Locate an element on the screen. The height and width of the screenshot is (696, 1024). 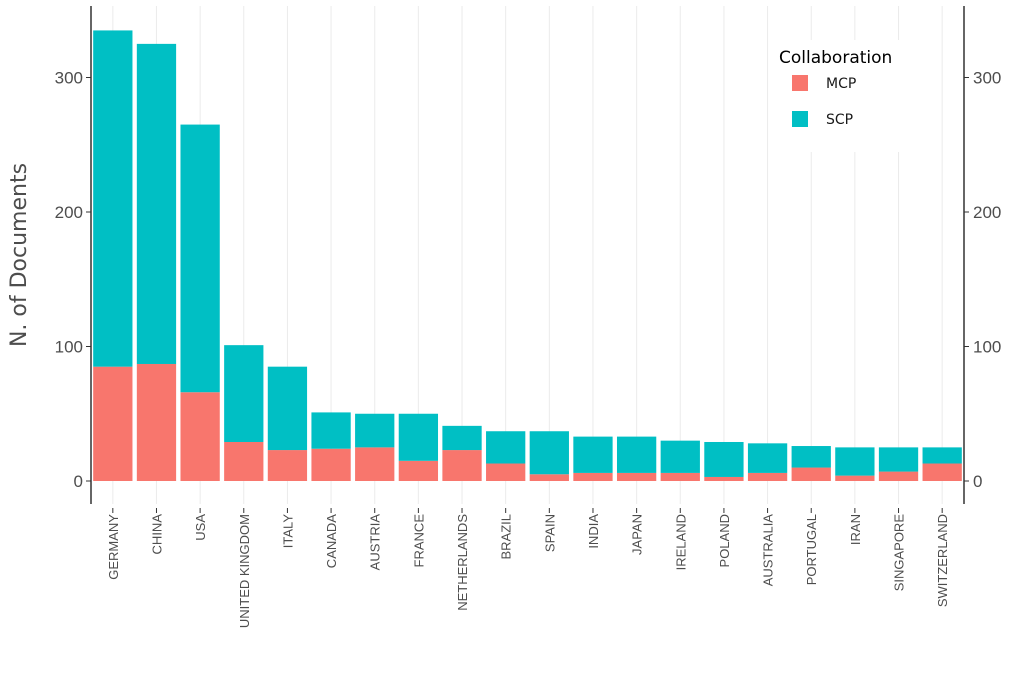
bar-scp-australia is located at coordinates (767, 458).